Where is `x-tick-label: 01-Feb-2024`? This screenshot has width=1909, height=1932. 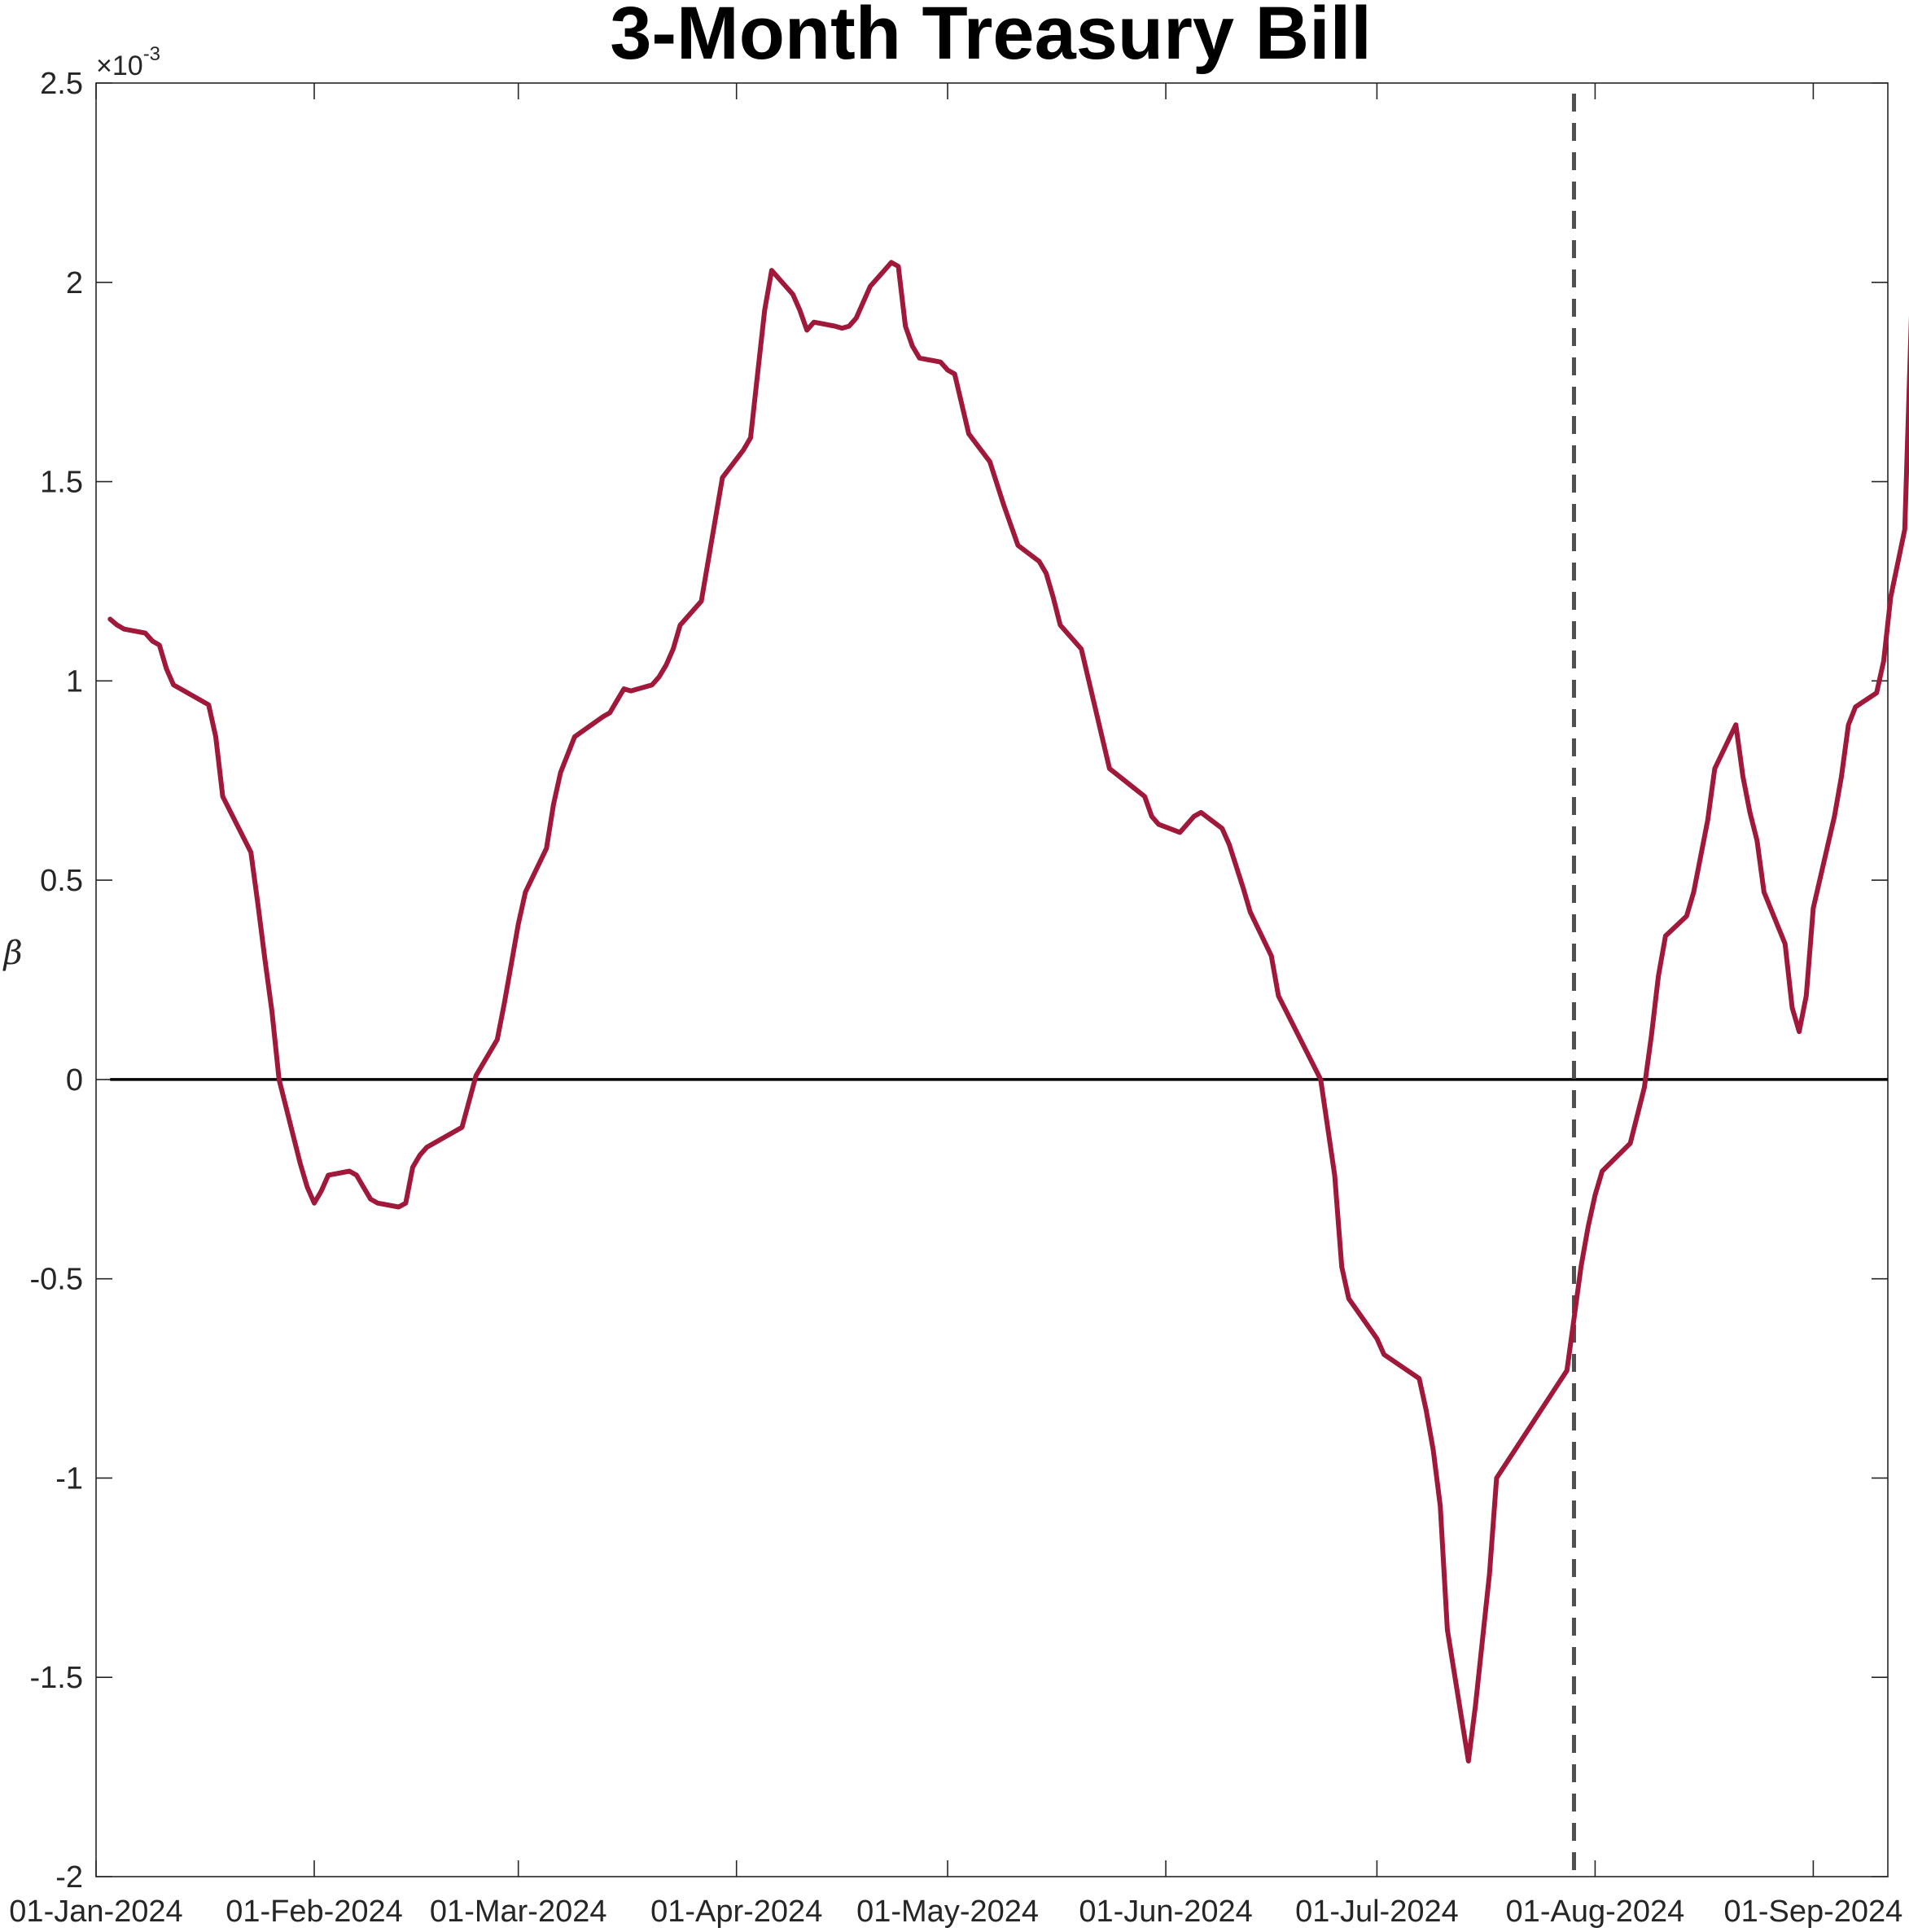
x-tick-label: 01-Feb-2024 is located at coordinates (314, 1912).